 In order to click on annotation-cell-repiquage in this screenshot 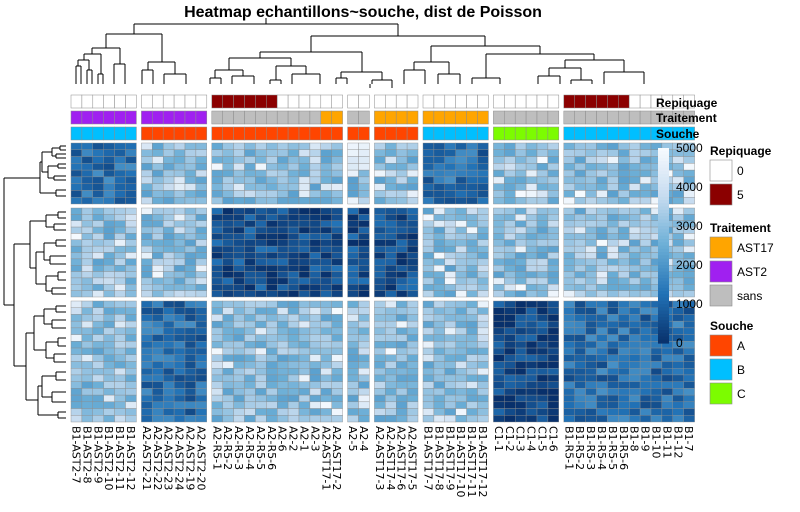, I will do `click(131, 101)`.